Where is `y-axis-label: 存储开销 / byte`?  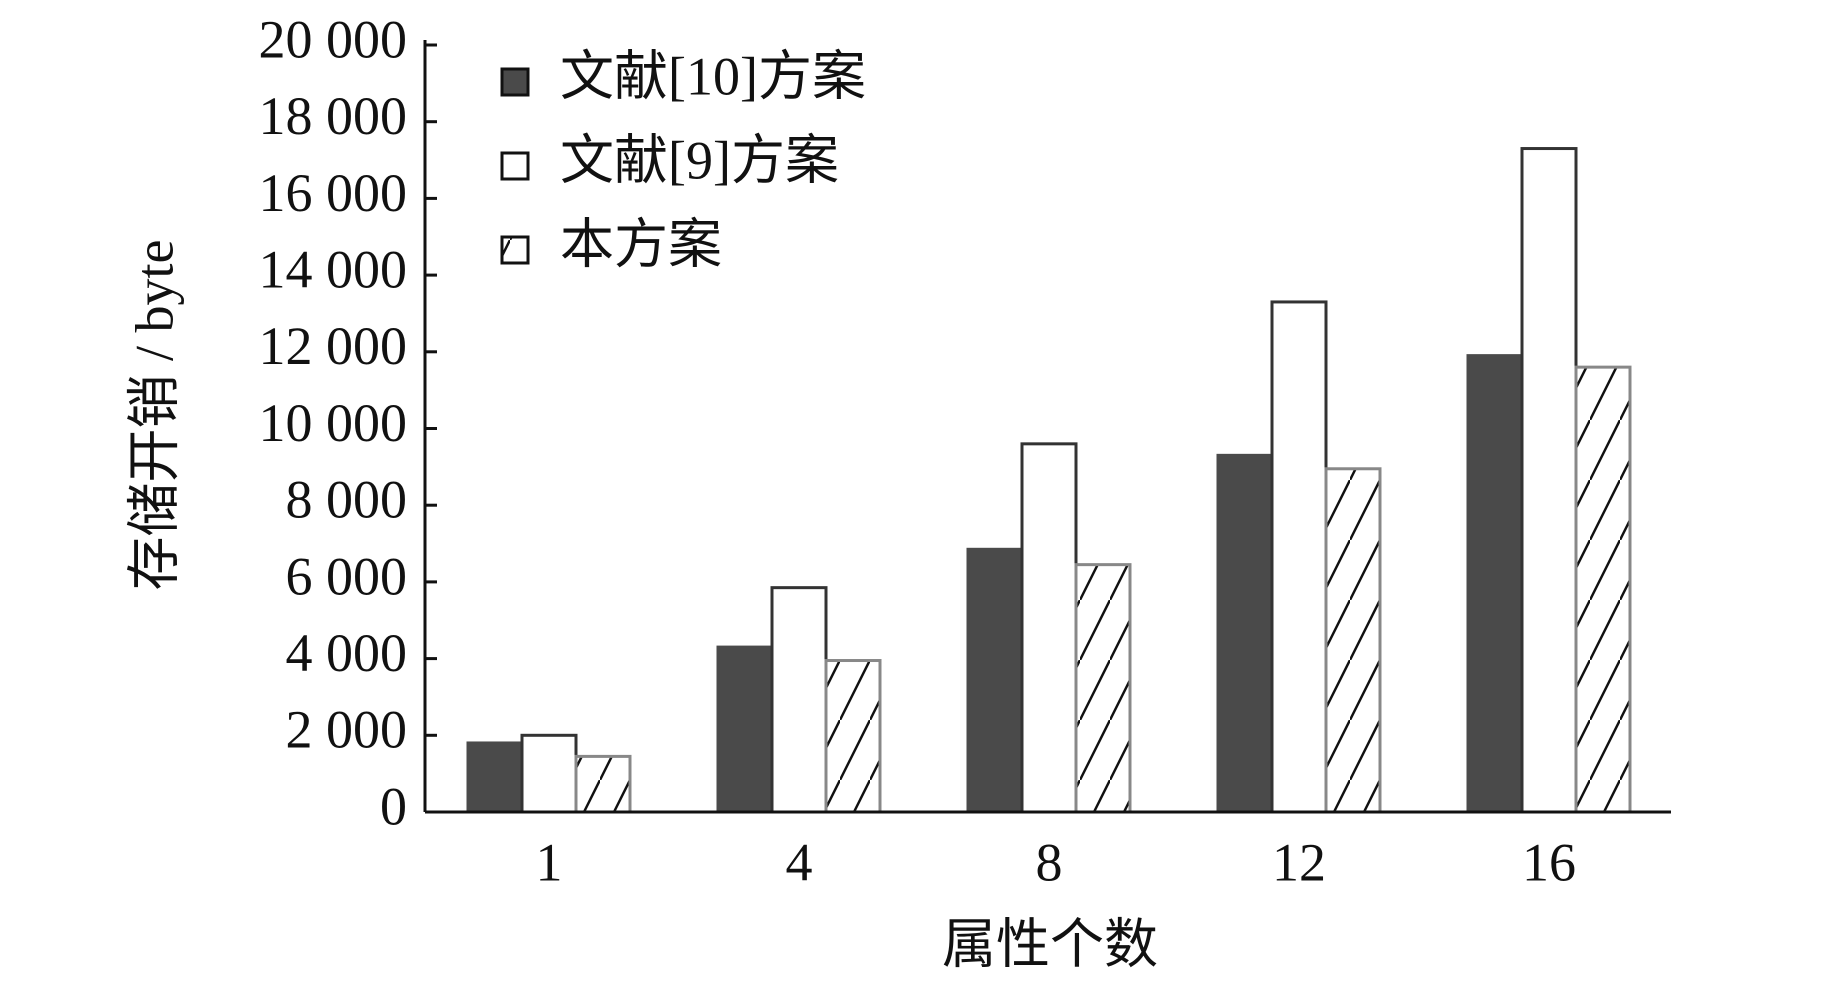 y-axis-label: 存储开销 / byte is located at coordinates (154, 415).